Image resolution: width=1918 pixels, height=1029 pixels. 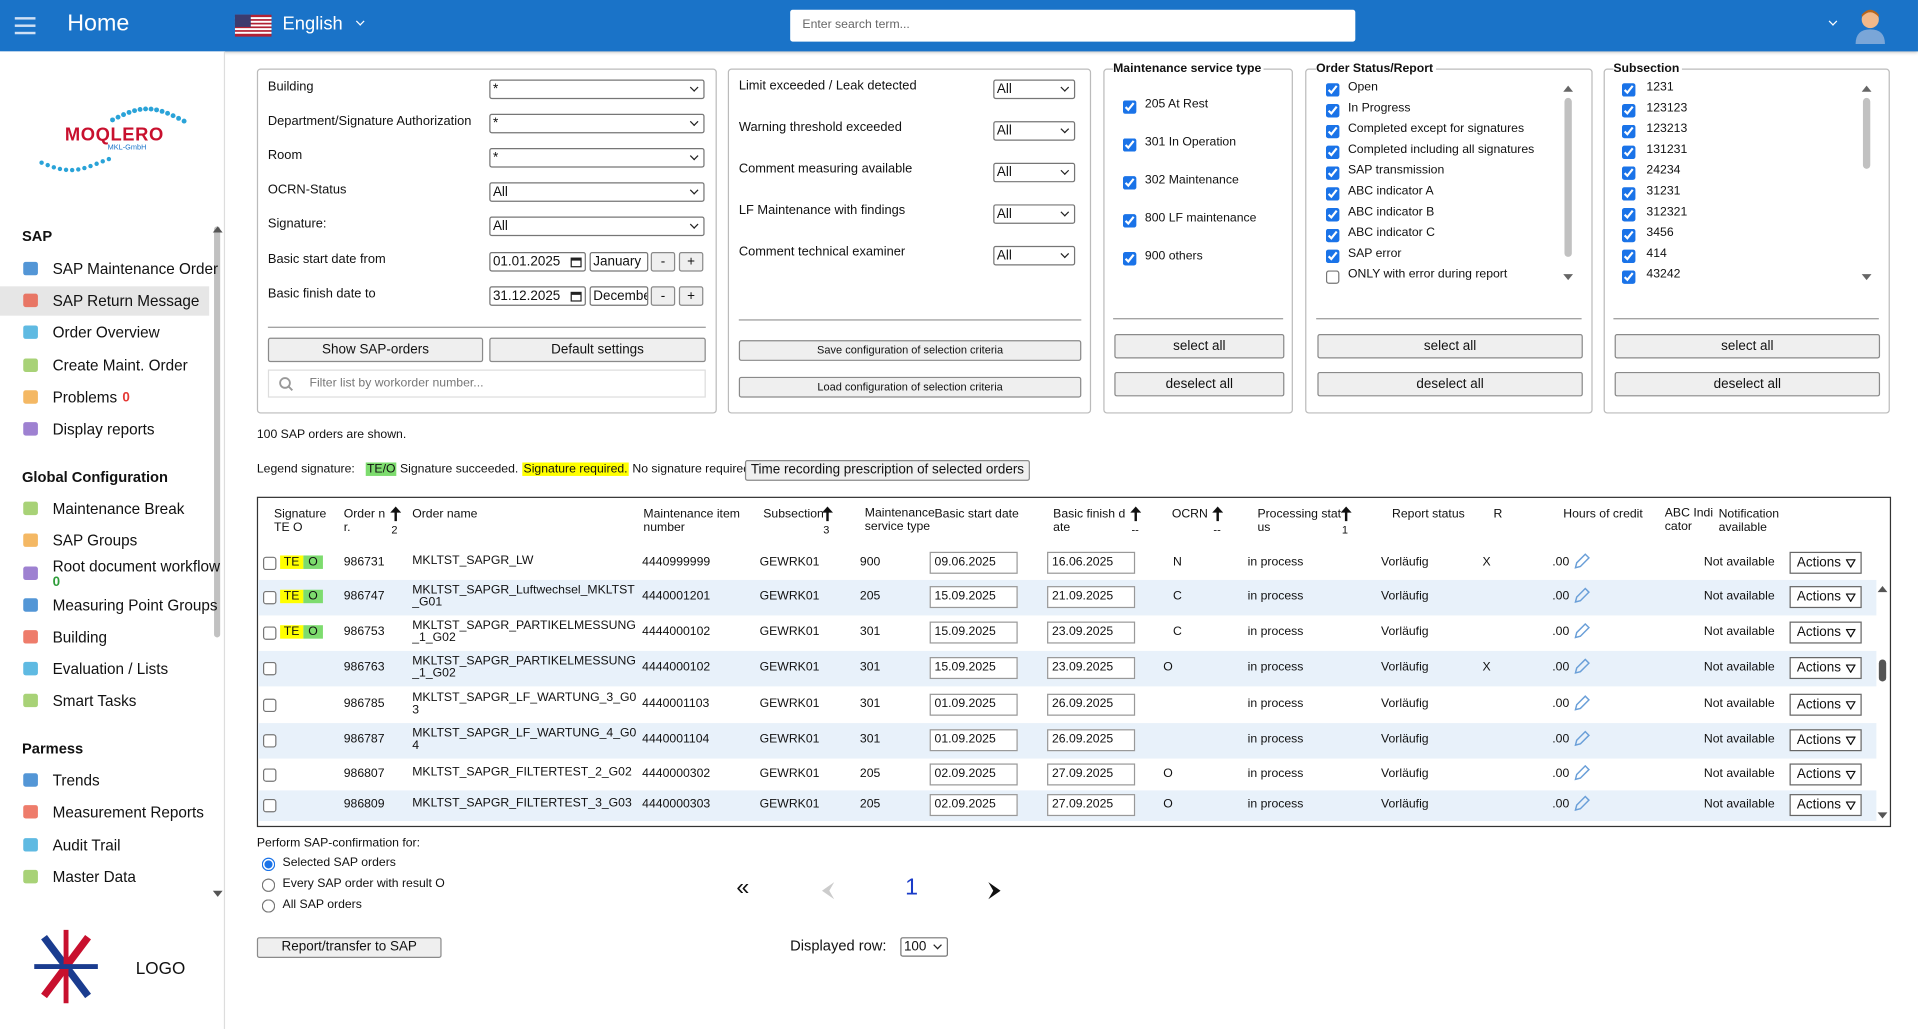 I want to click on language: English, so click(x=313, y=23).